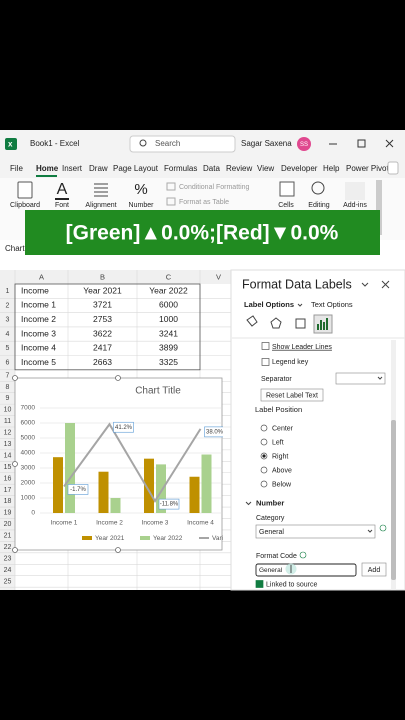  What do you see at coordinates (7, 421) in the screenshot?
I see `row-header: 11` at bounding box center [7, 421].